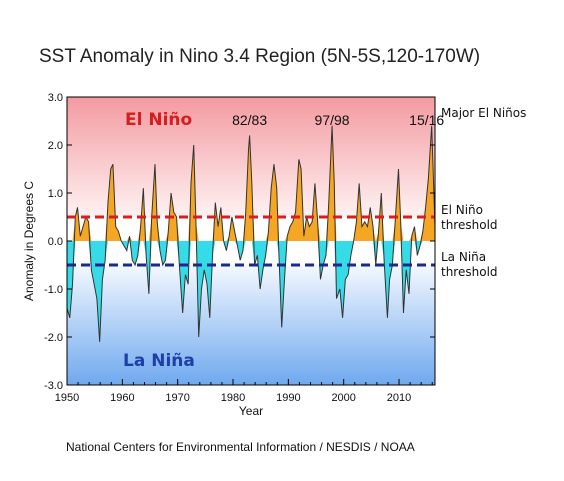  I want to click on y-tick-label-4: -1.0, so click(53, 290).